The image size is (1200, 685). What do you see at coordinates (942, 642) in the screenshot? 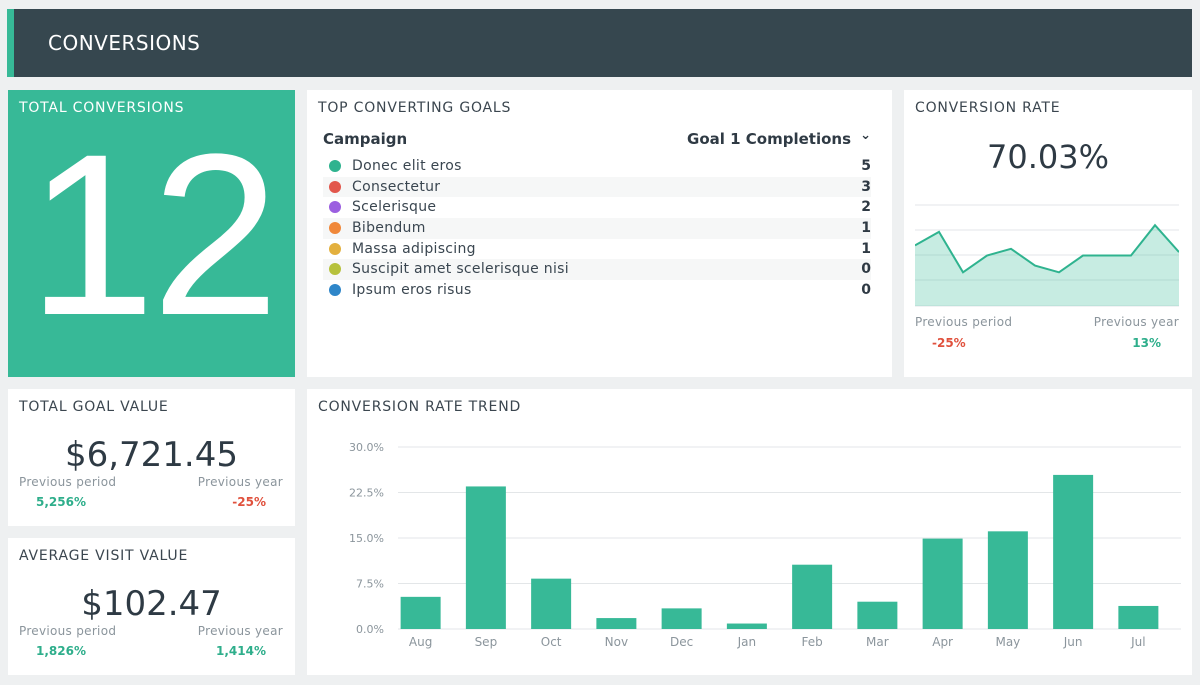
I see `x-tick-label: Apr` at bounding box center [942, 642].